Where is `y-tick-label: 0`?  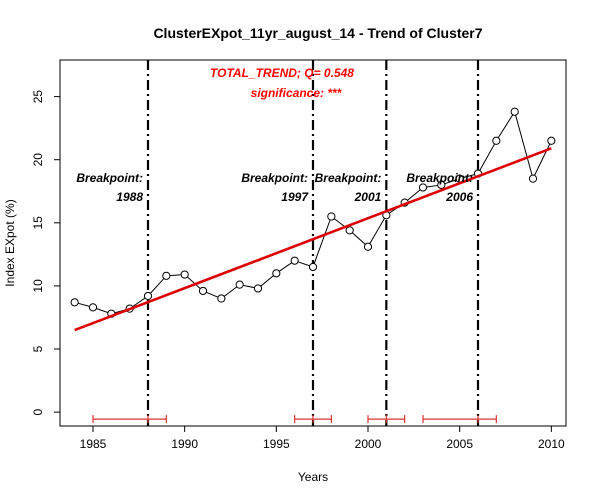
y-tick-label: 0 is located at coordinates (38, 411).